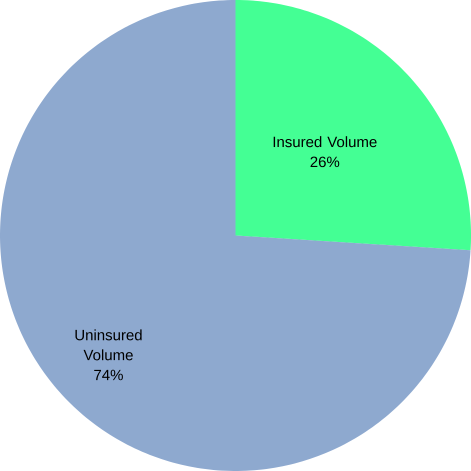 The image size is (471, 471). I want to click on data-label: 74%, so click(108, 375).